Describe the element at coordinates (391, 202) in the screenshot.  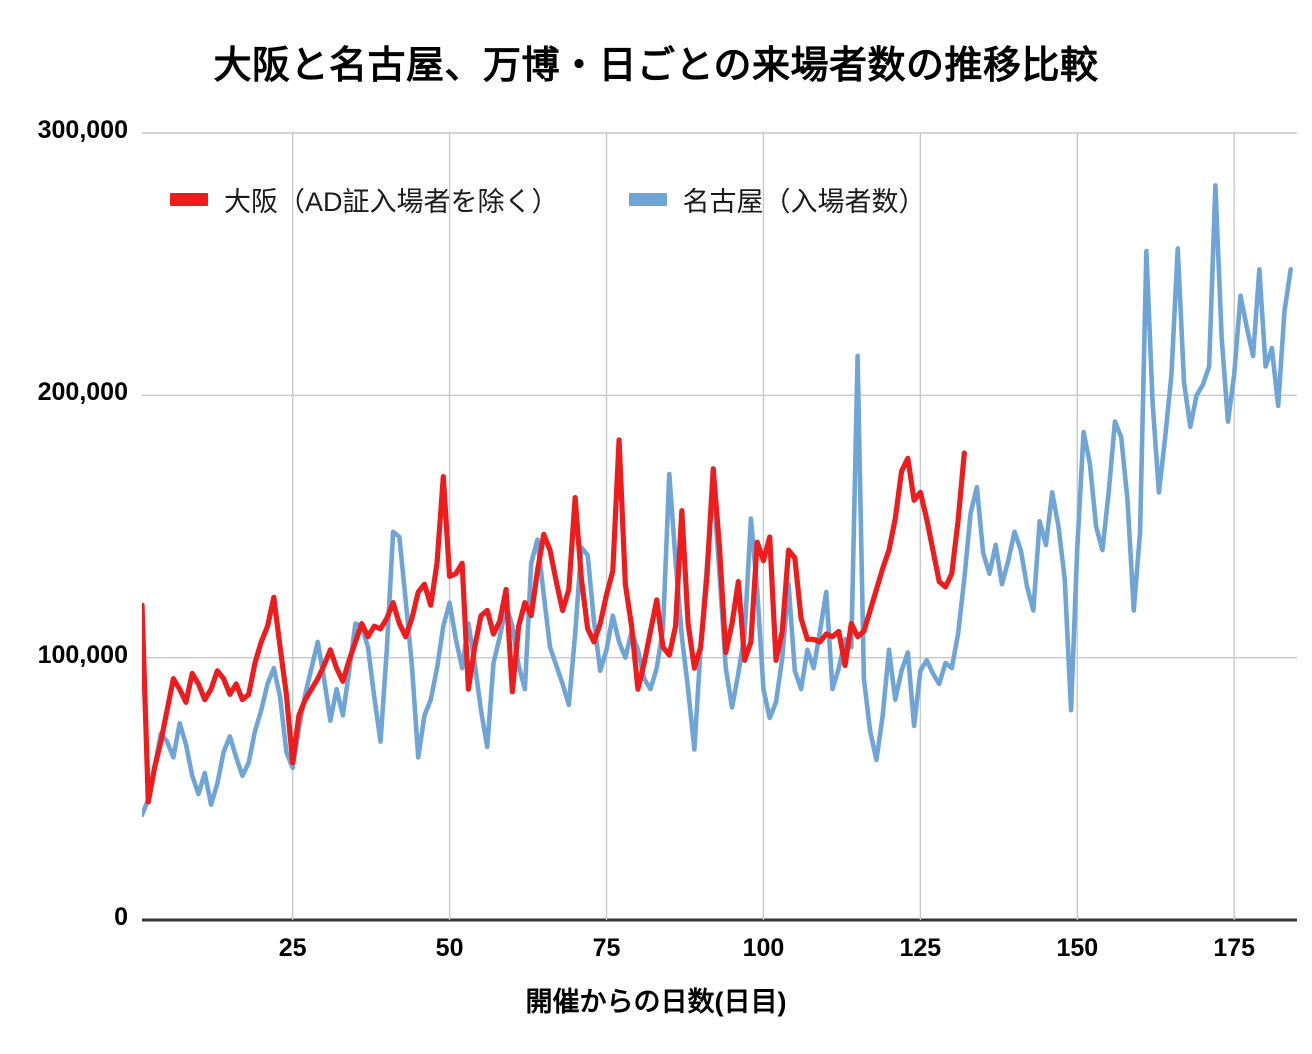
I see `legend-label-osaka: 大阪（AD証入場者を除く）` at that location.